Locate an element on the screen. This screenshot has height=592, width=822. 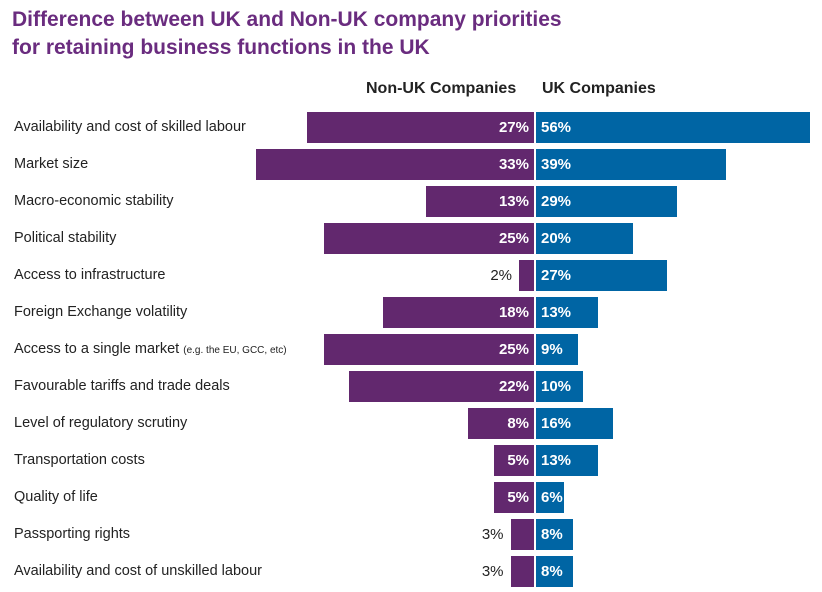
data-label-uk: 6% is located at coordinates (552, 497).